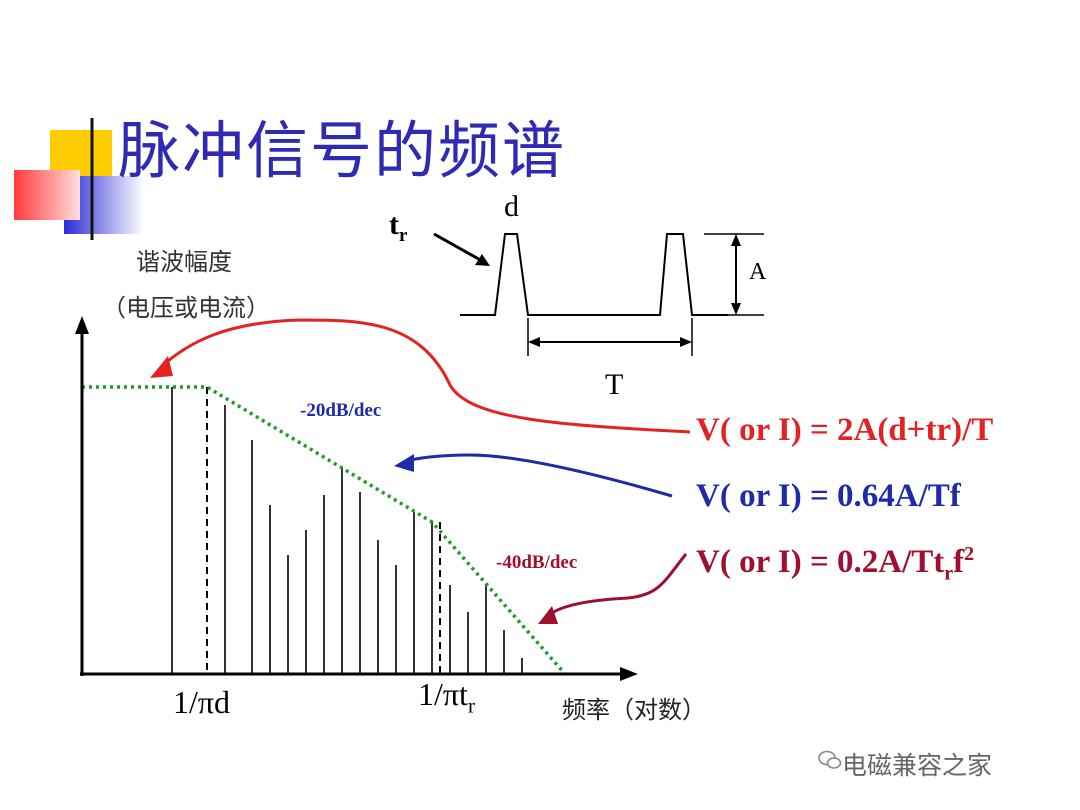  Describe the element at coordinates (347, 530) in the screenshot. I see `harmonic-lines` at that location.